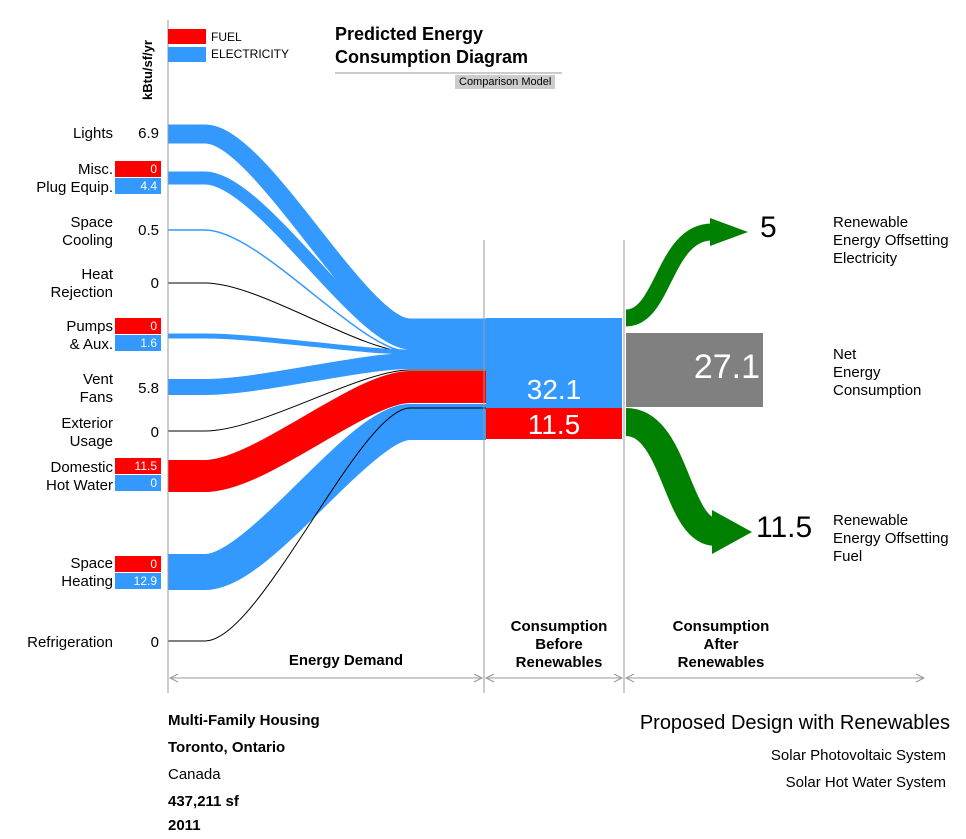 Image resolution: width=966 pixels, height=839 pixels. Describe the element at coordinates (147, 70) in the screenshot. I see `units-label: kBtu/sf/yr` at that location.